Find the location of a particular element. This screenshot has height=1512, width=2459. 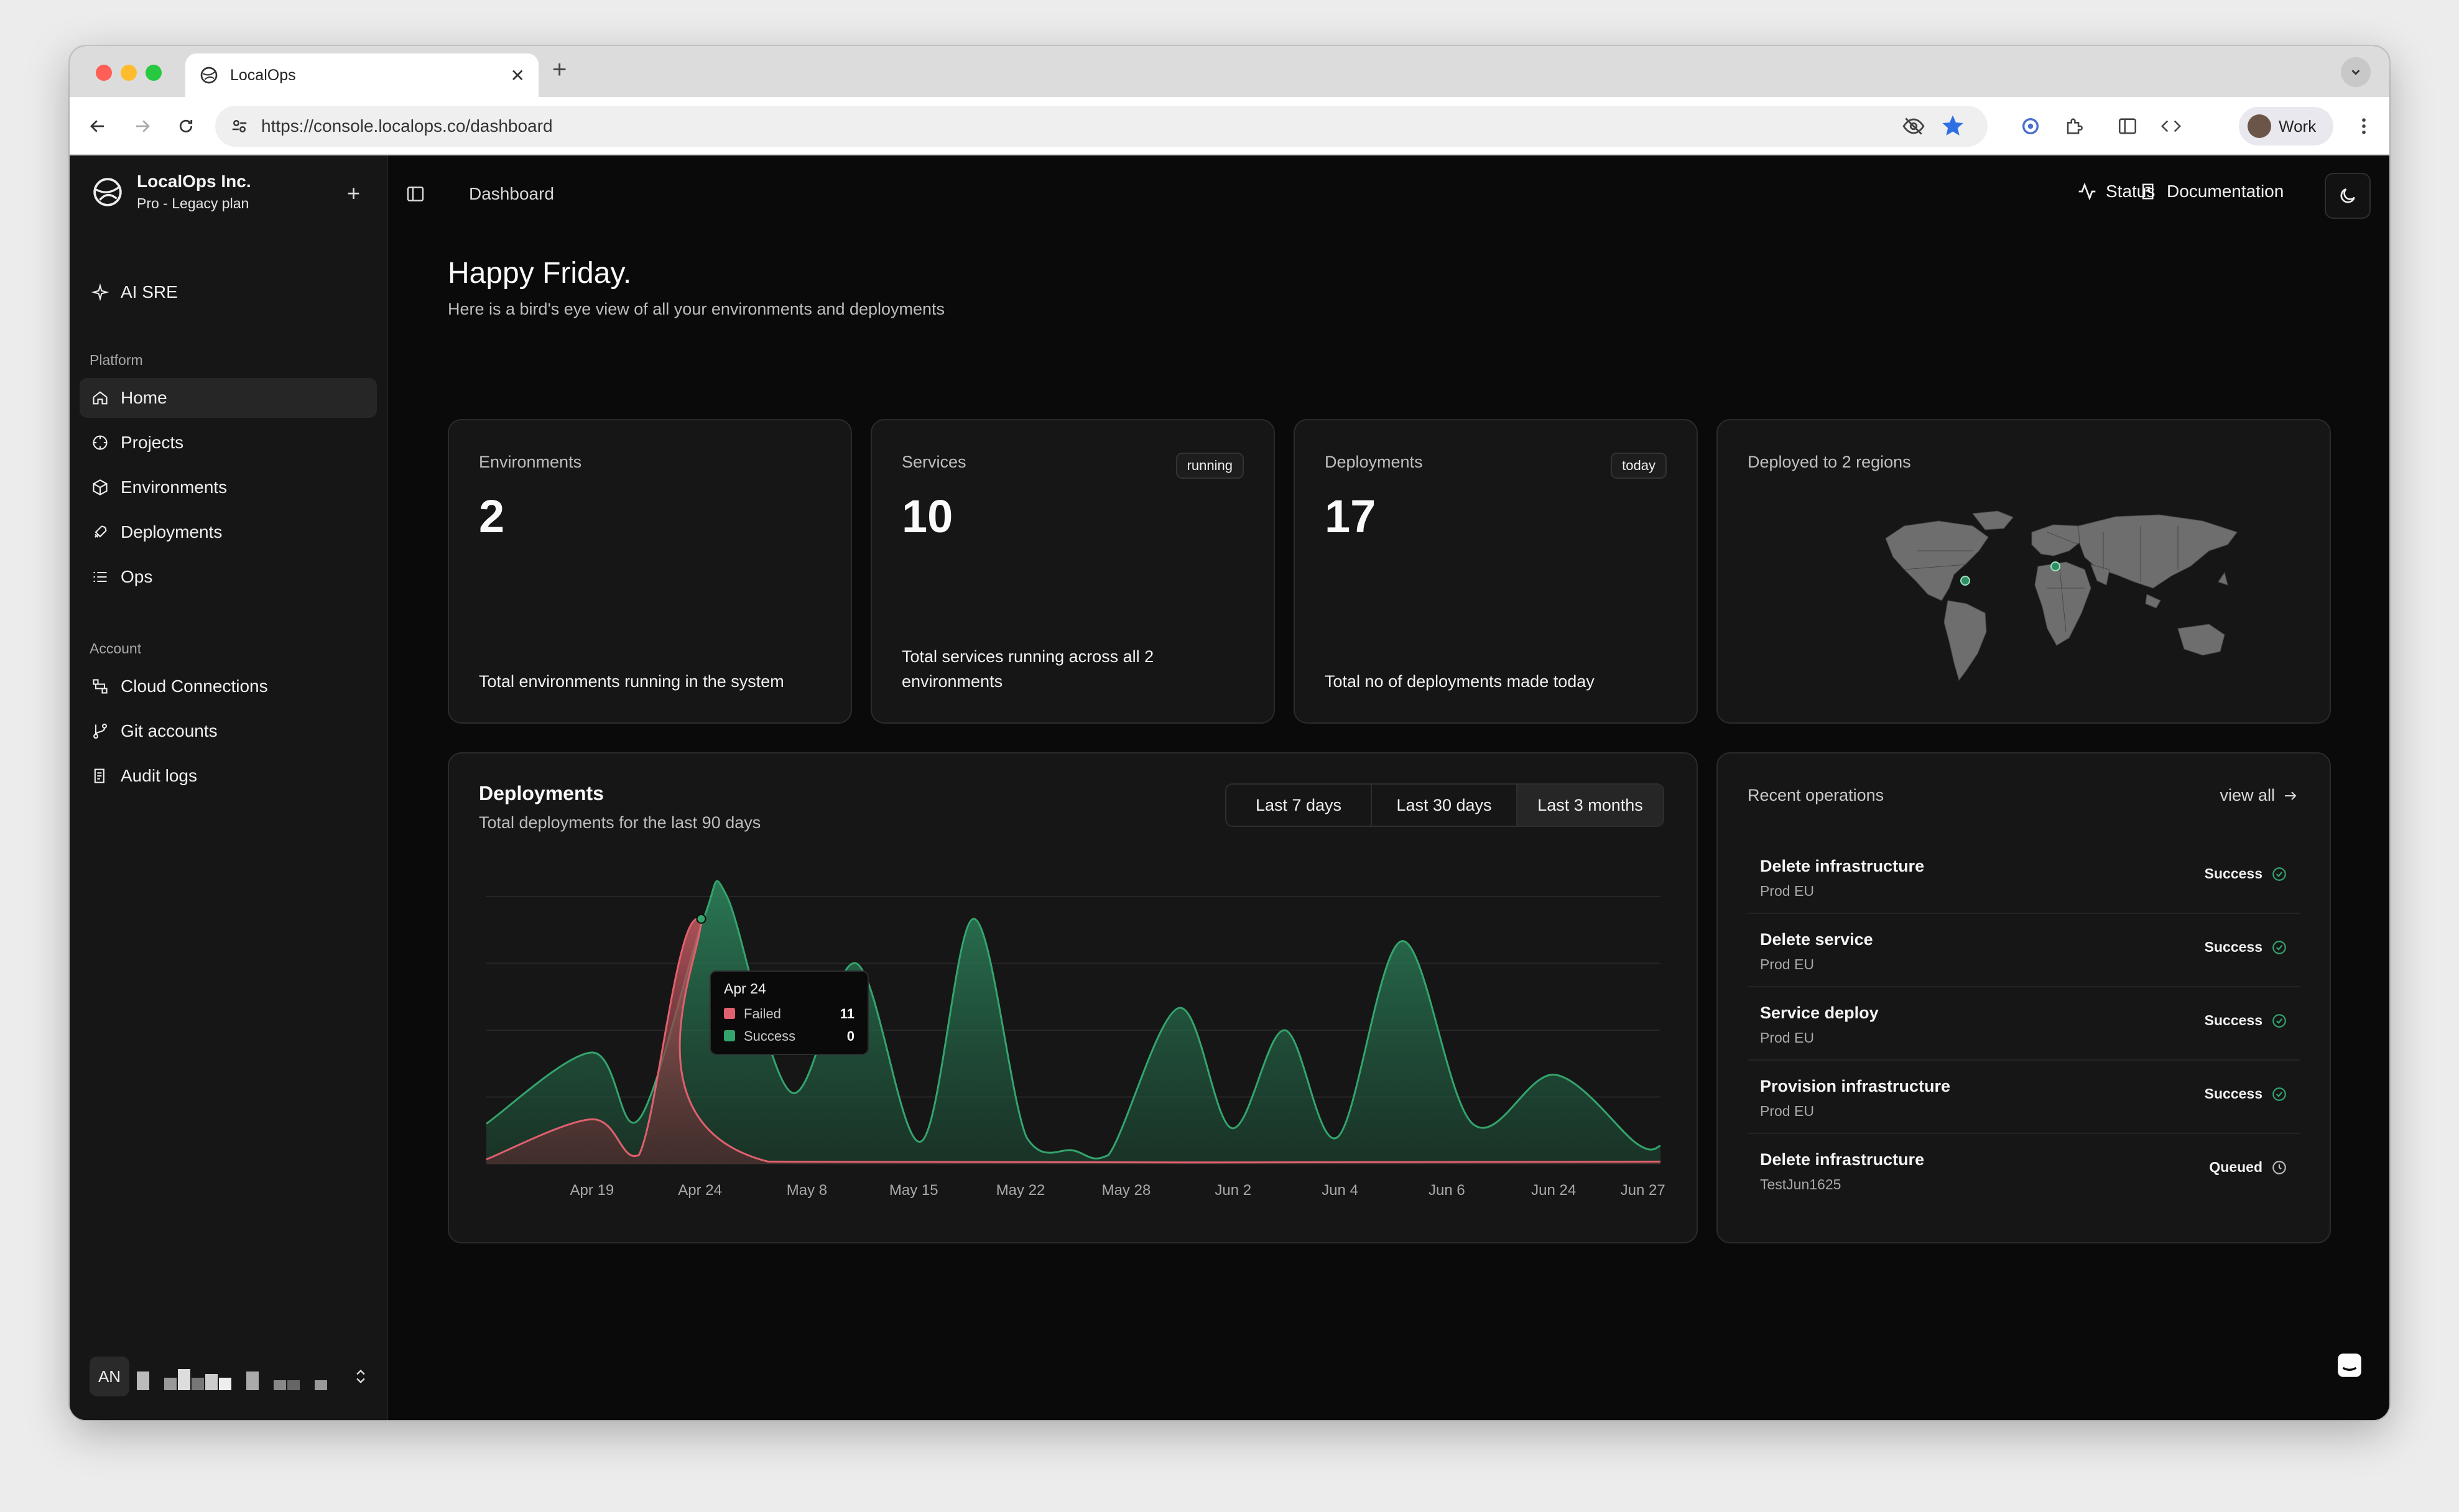

tab-search-icon is located at coordinates (2356, 72).